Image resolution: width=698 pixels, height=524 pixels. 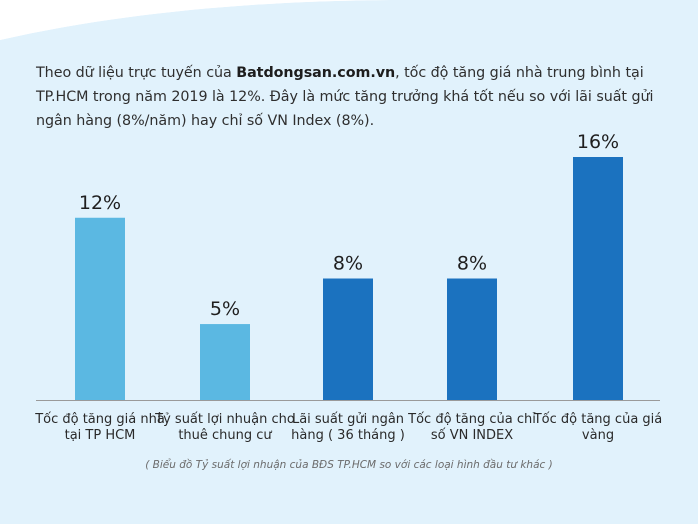 What do you see at coordinates (316, 73) in the screenshot?
I see `intro-brand: Batdongsan.com.vn` at bounding box center [316, 73].